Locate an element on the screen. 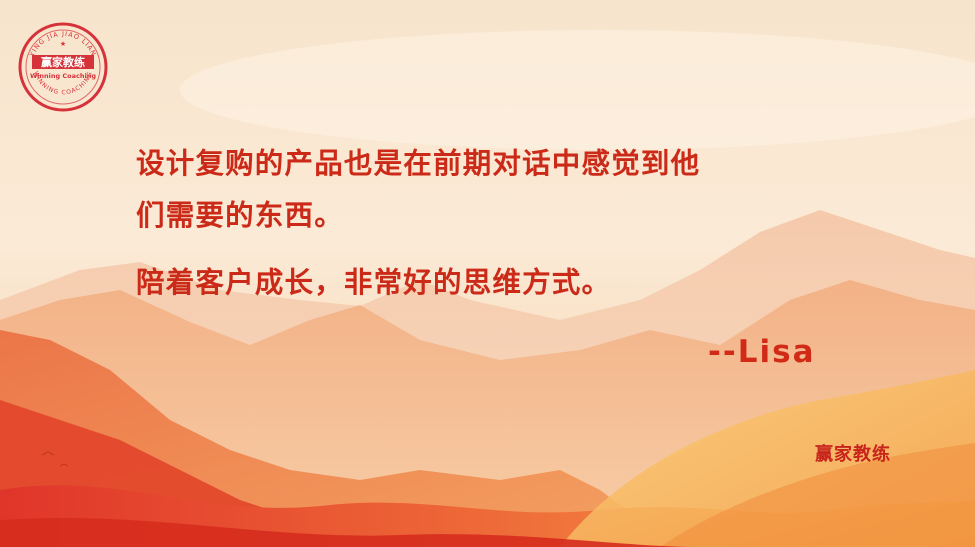 Image resolution: width=975 pixels, height=547 pixels. quote-line-1: 设计复购的产品也是在前期对话中感觉到他 is located at coordinates (418, 163).